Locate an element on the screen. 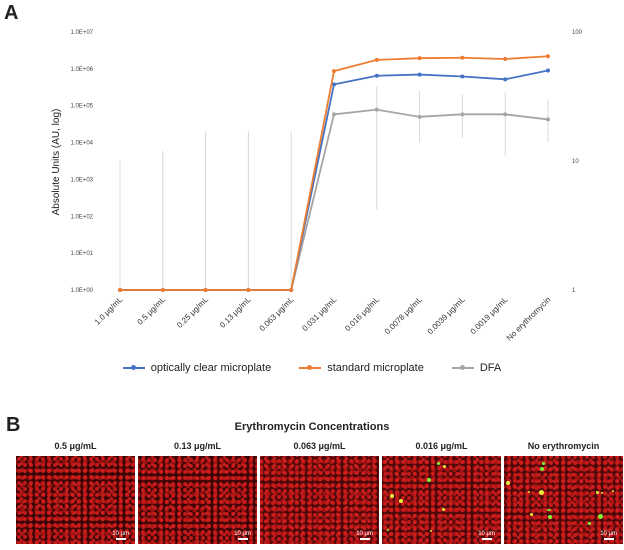 This screenshot has width=624, height=550. legend-swatch-blue is located at coordinates (133, 367).